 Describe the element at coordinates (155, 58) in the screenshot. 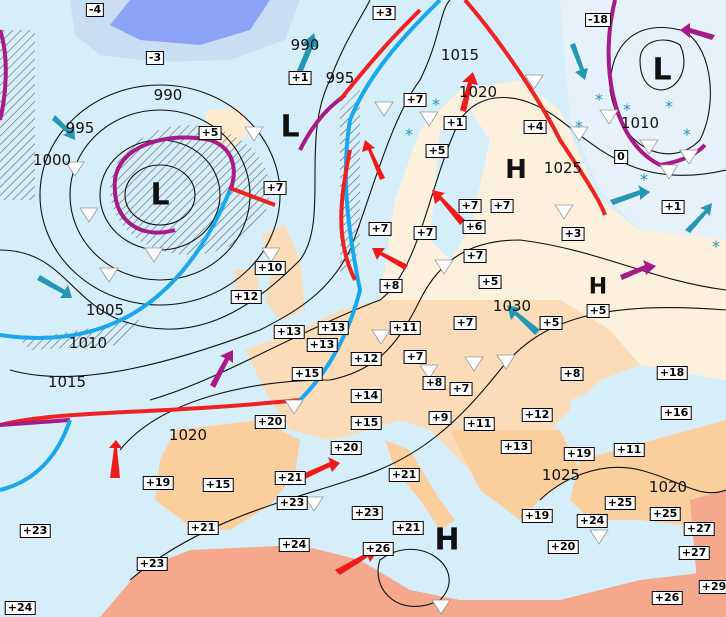

I see `temperature-label: -3` at that location.